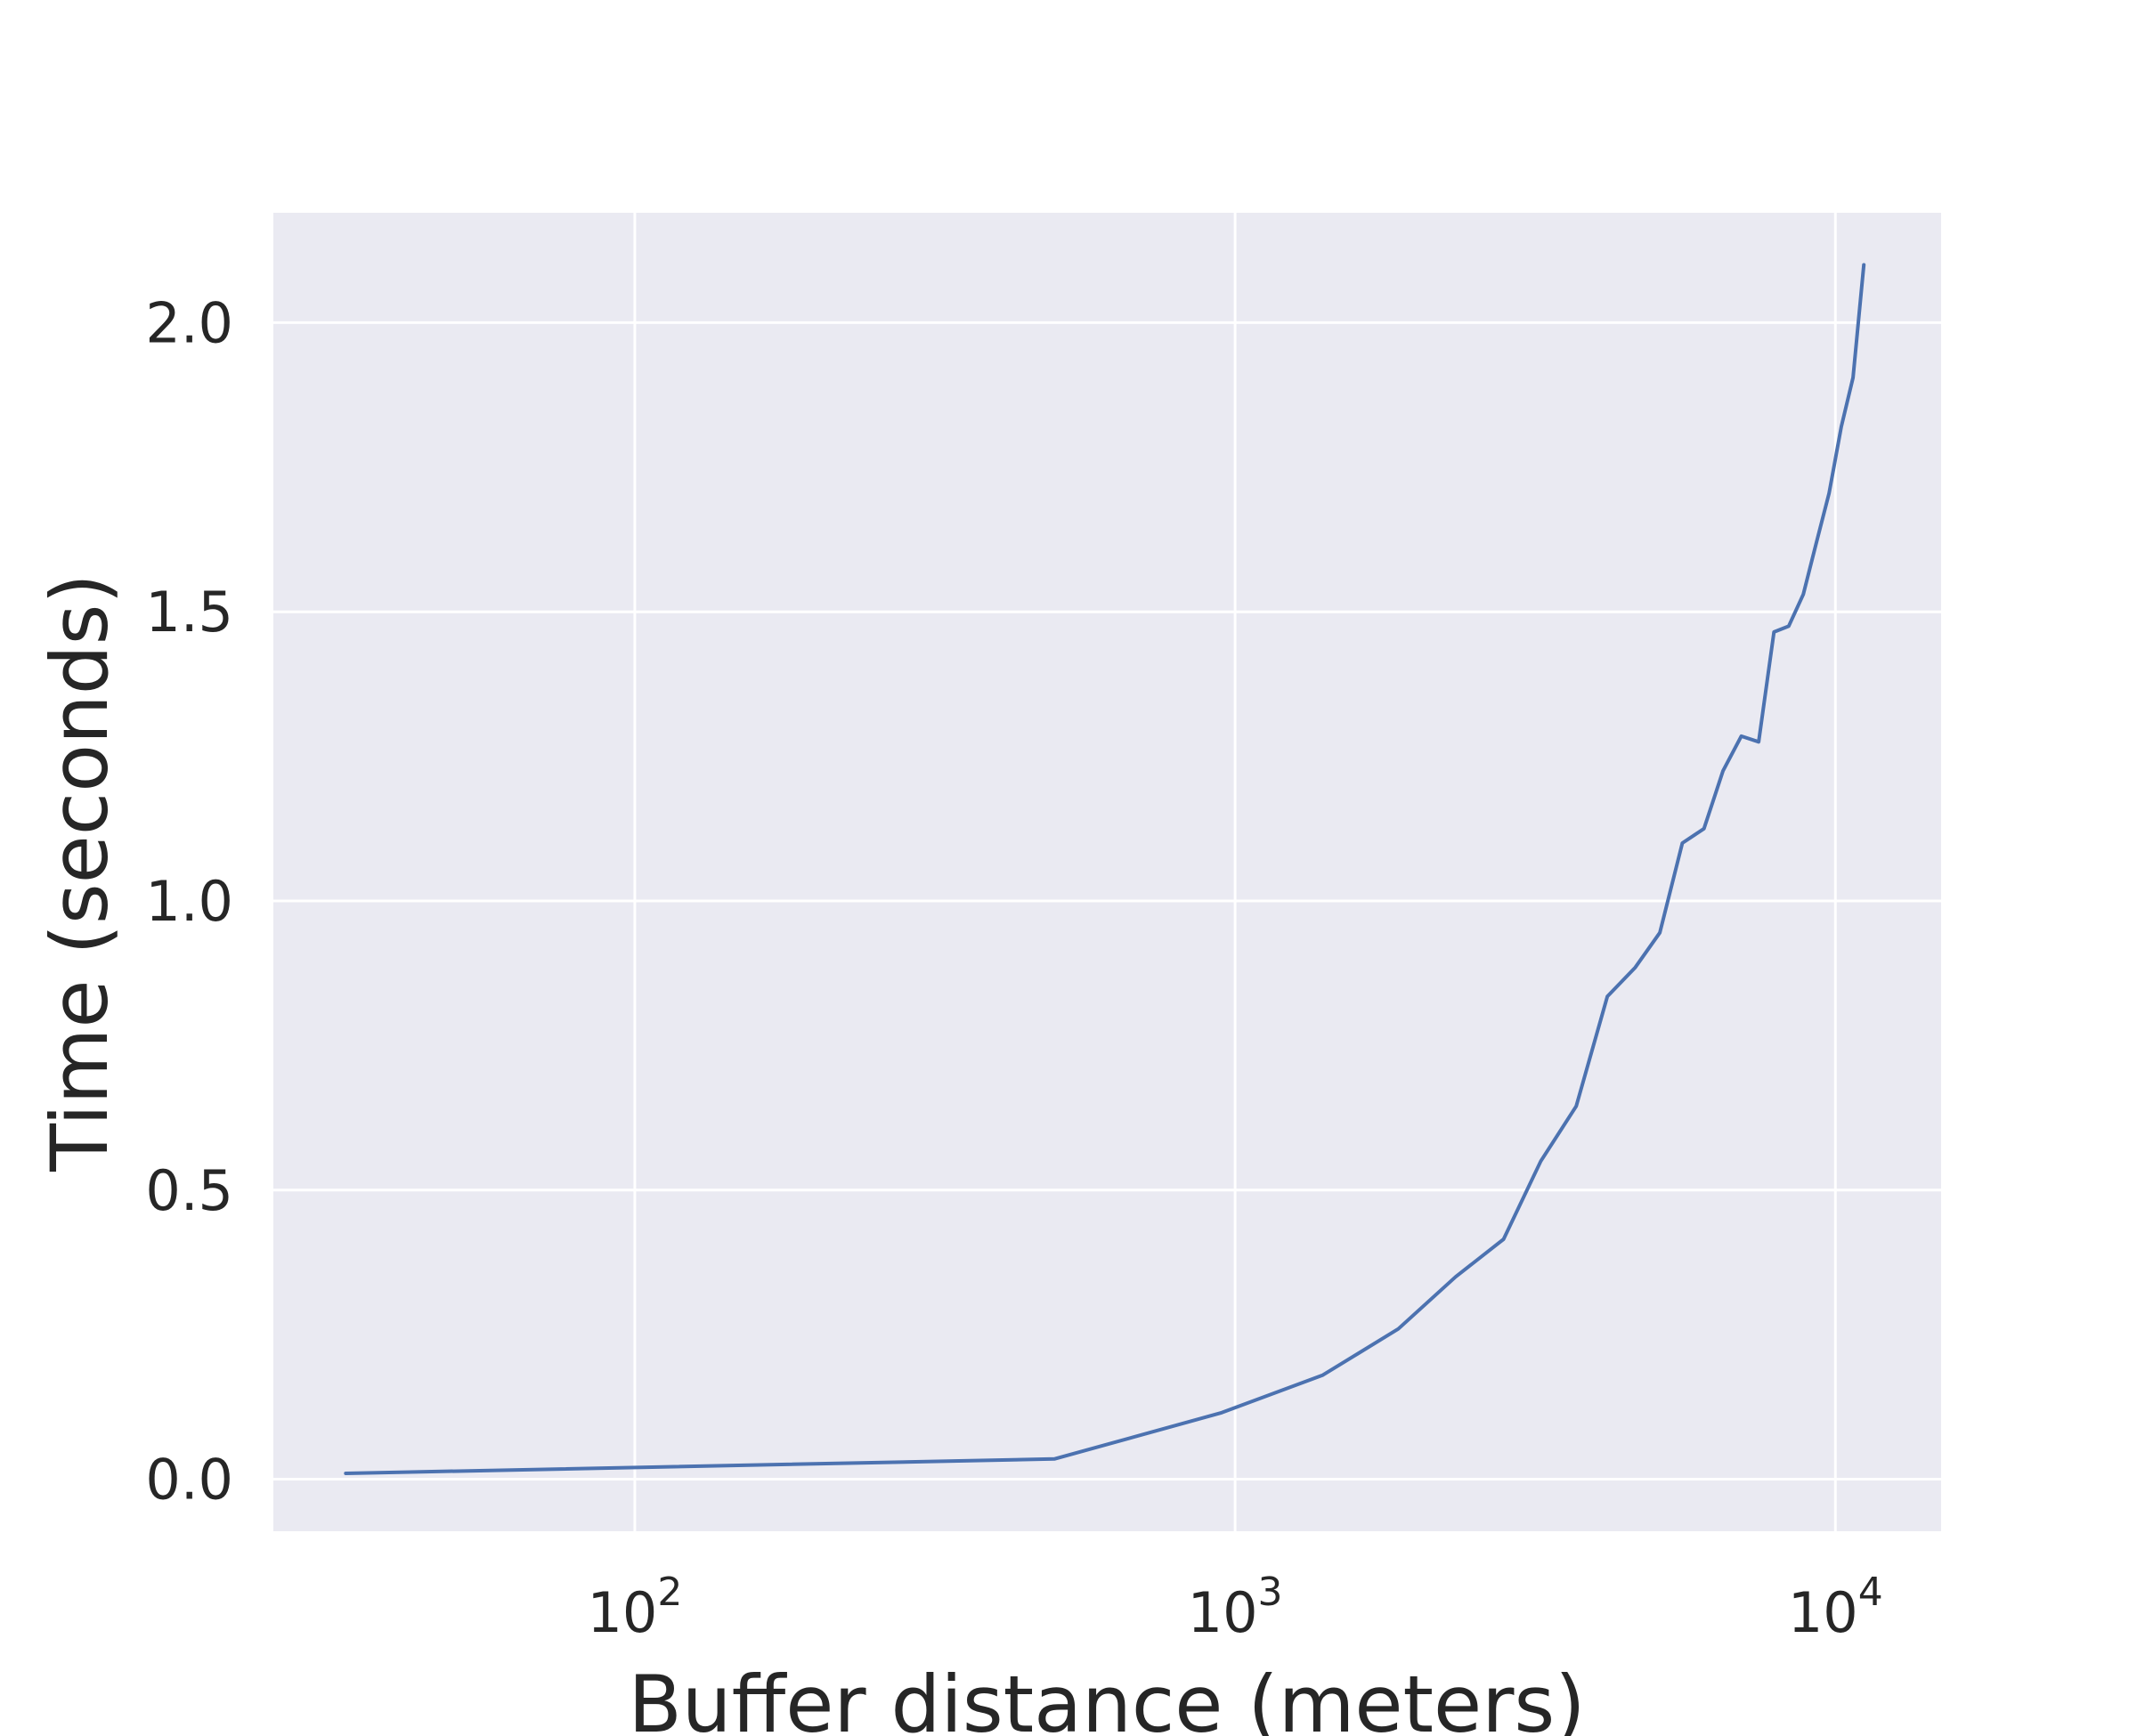 The image size is (2137, 1736). I want to click on x-tick-label: 10⁴, so click(1835, 1607).